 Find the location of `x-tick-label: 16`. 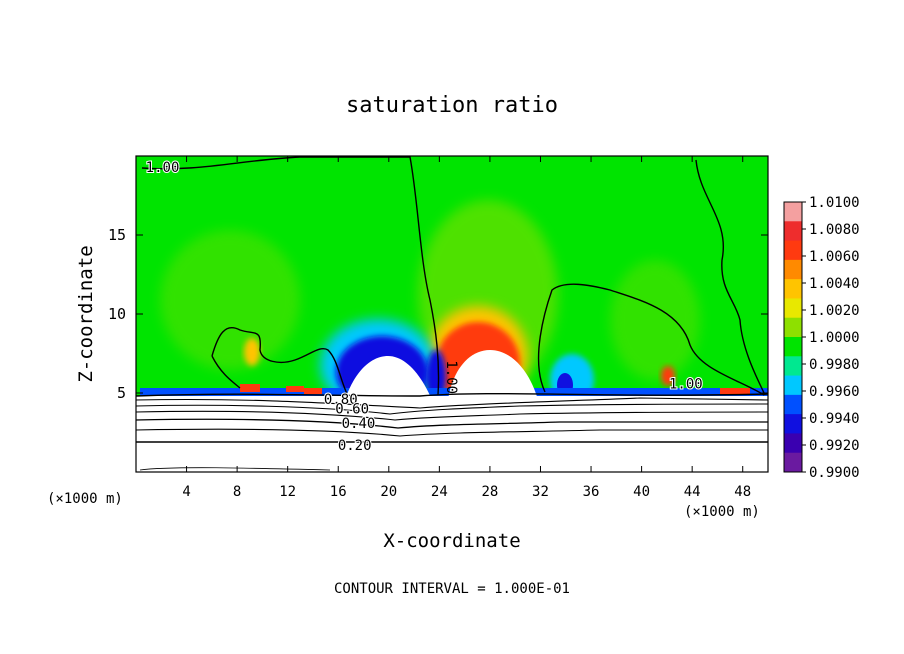

x-tick-label: 16 is located at coordinates (338, 492).